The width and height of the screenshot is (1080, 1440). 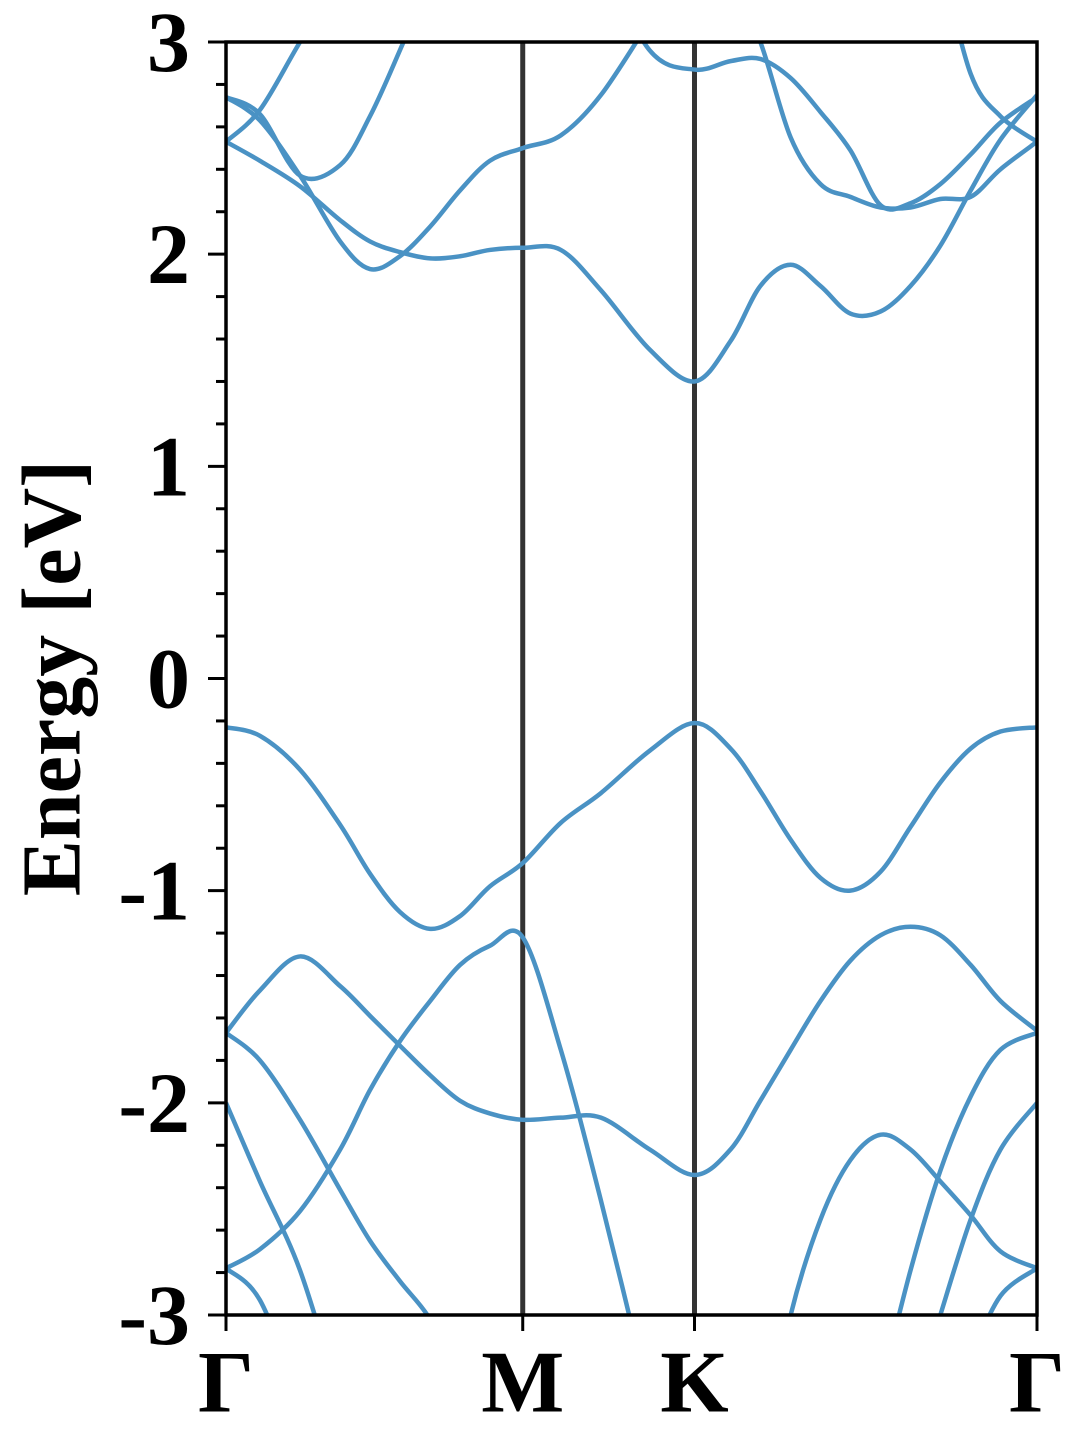 I want to click on y-tick-label: -2, so click(x=154, y=1103).